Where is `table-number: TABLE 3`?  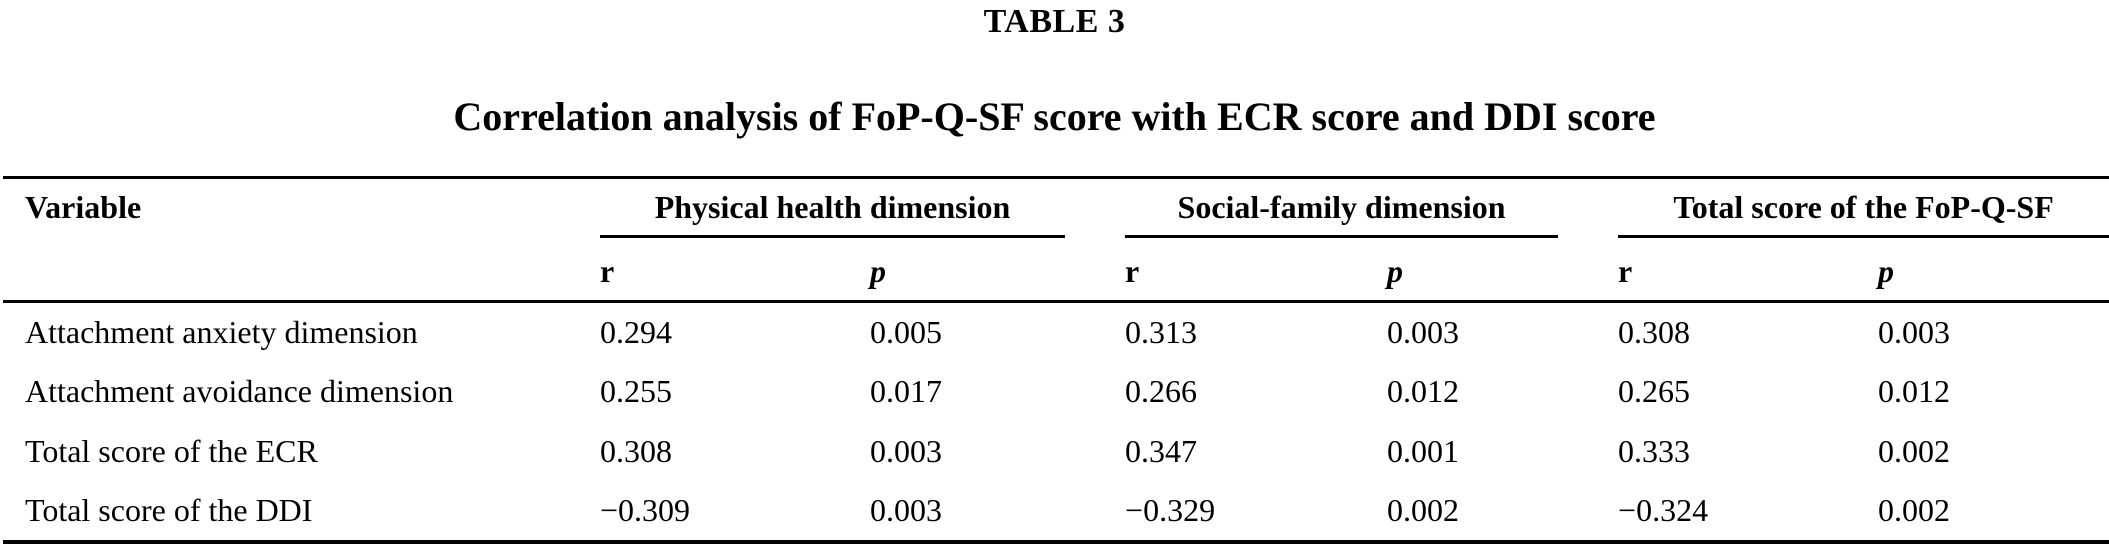 table-number: TABLE 3 is located at coordinates (1054, 21).